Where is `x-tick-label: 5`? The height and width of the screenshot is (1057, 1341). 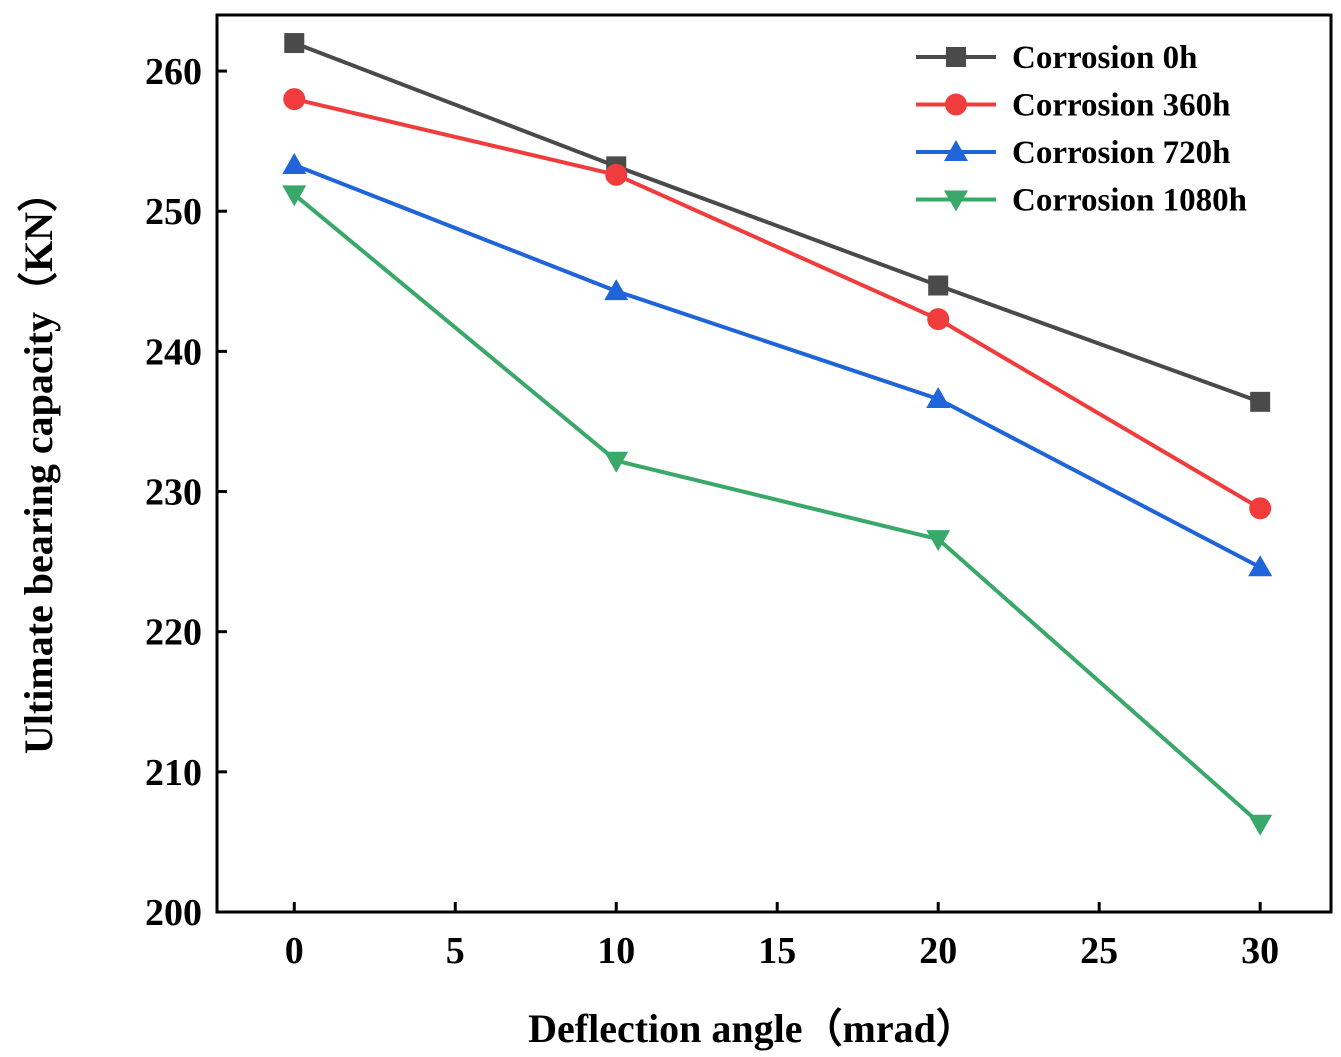 x-tick-label: 5 is located at coordinates (455, 951).